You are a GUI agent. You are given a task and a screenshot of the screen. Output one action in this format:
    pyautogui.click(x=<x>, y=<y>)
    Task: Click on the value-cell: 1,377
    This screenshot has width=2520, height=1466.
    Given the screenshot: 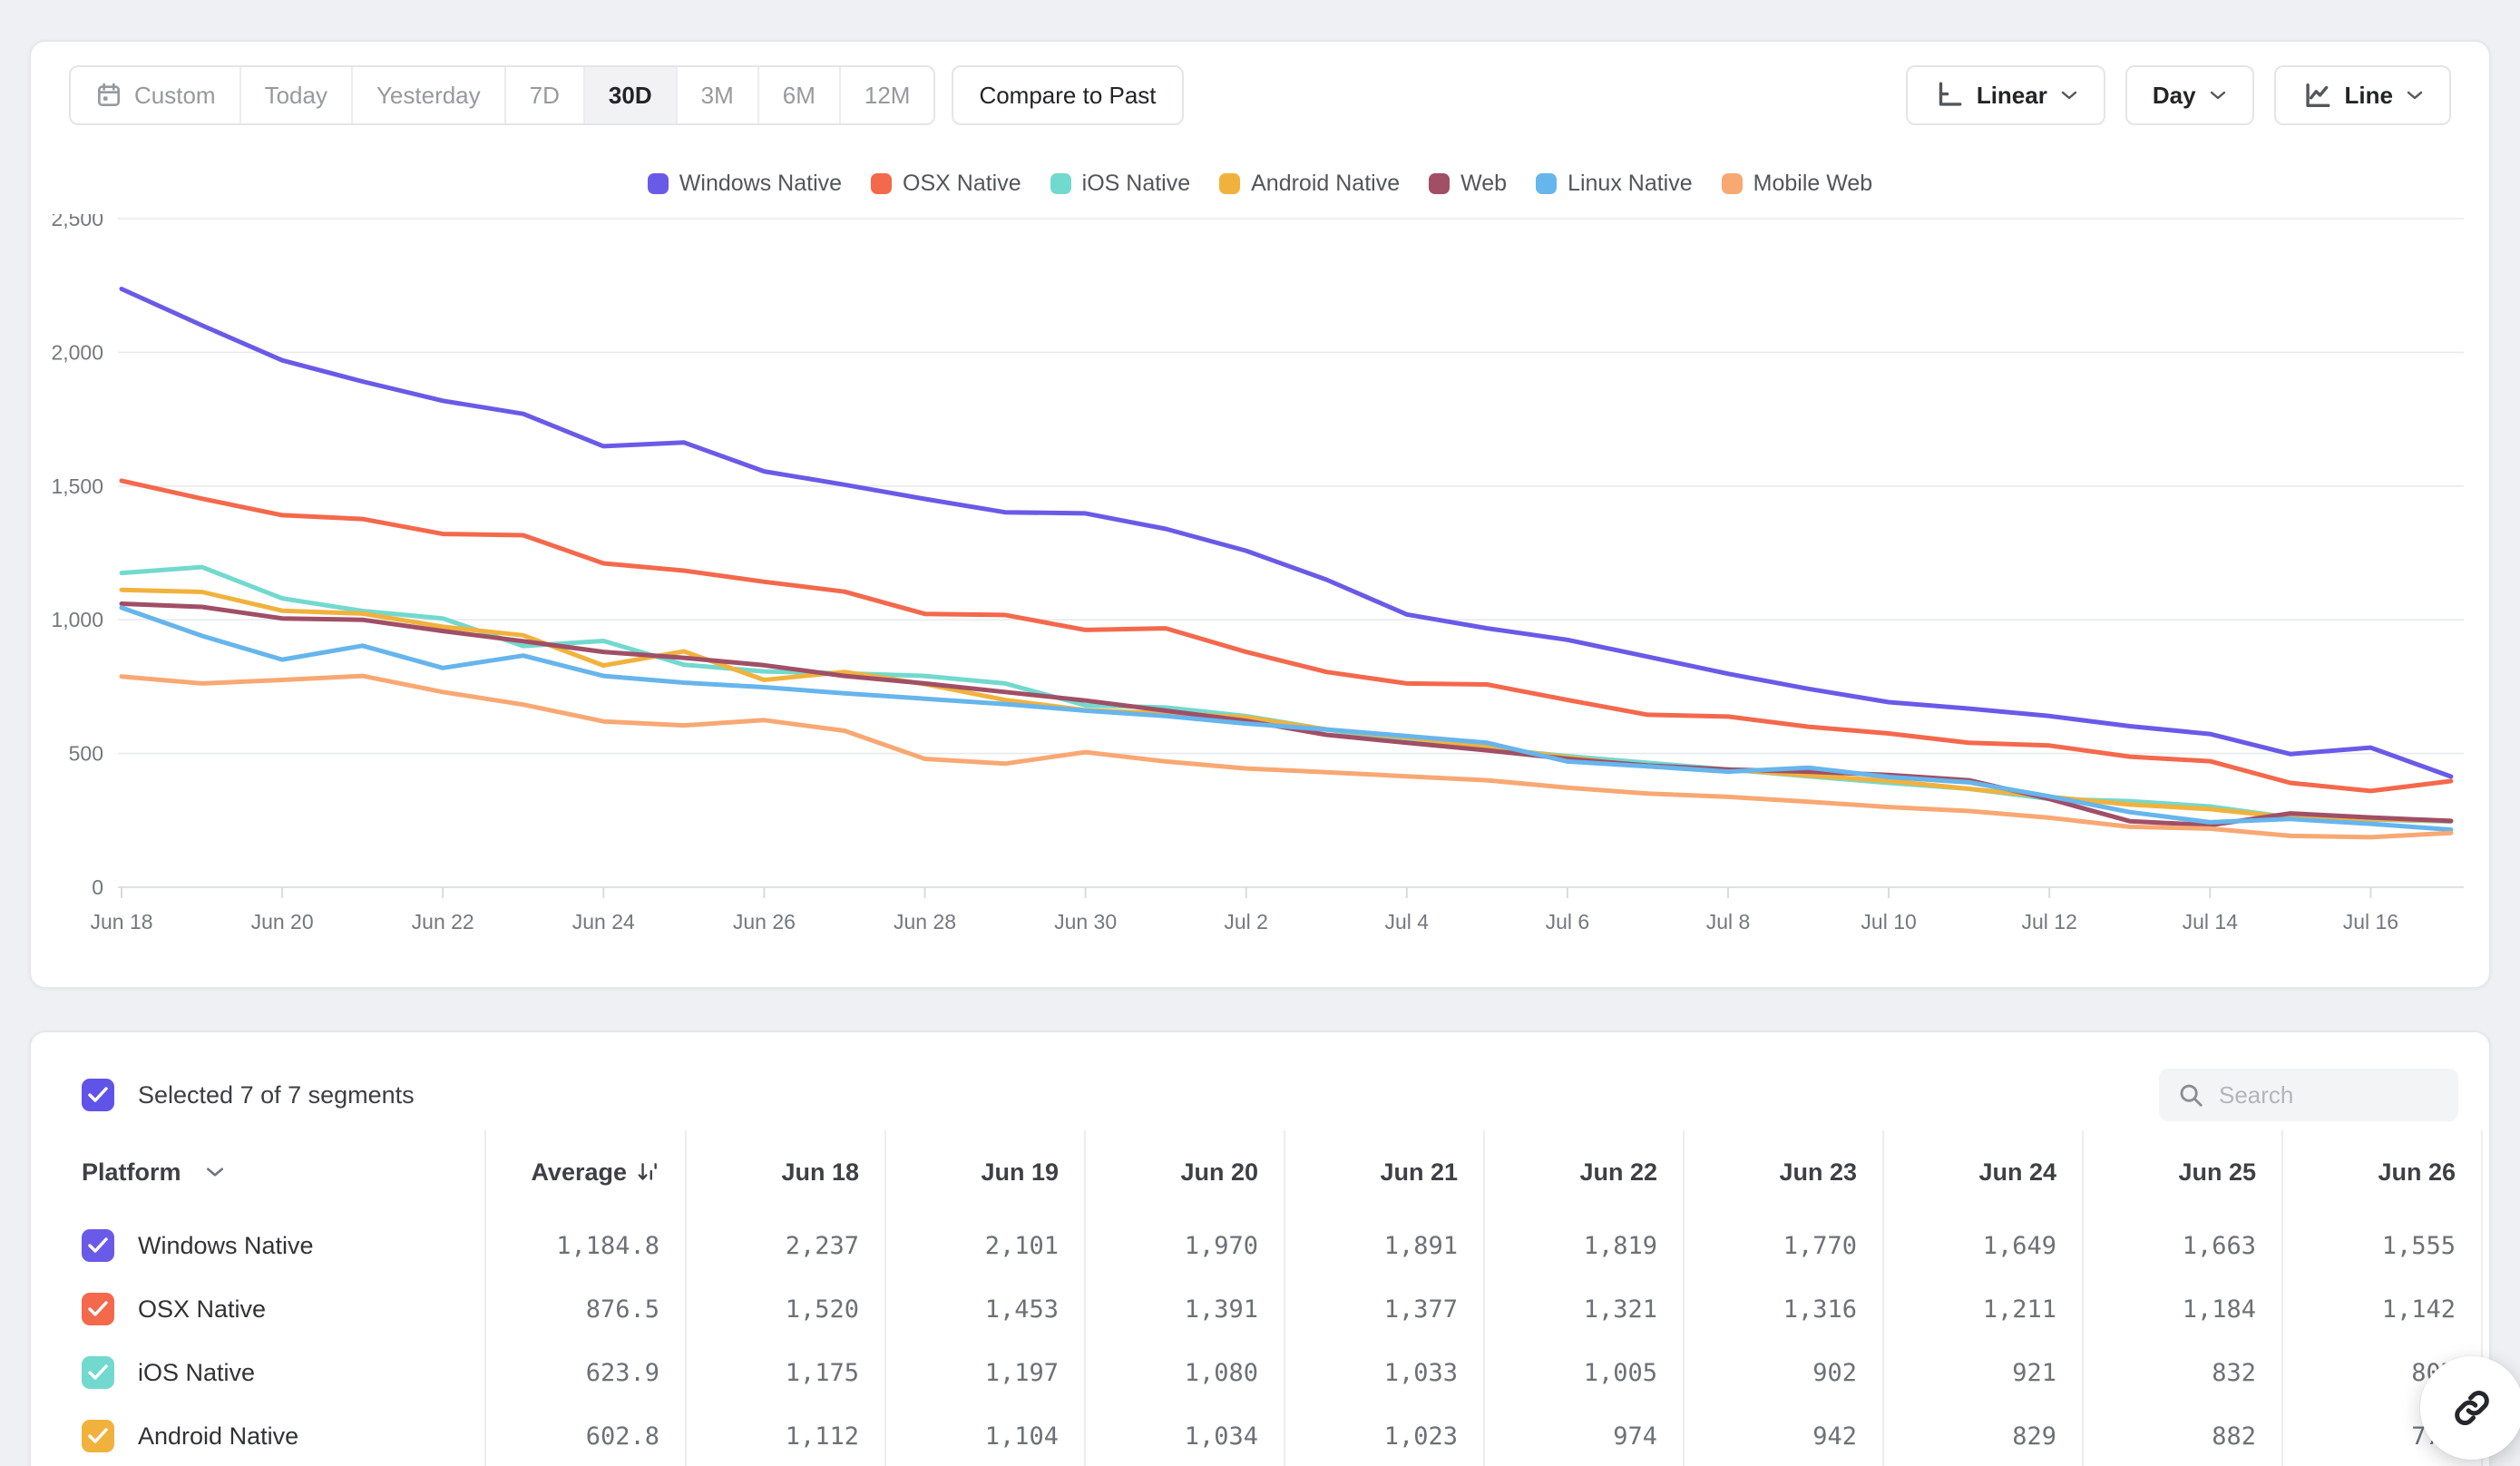 What is the action you would take?
    pyautogui.click(x=1384, y=1309)
    